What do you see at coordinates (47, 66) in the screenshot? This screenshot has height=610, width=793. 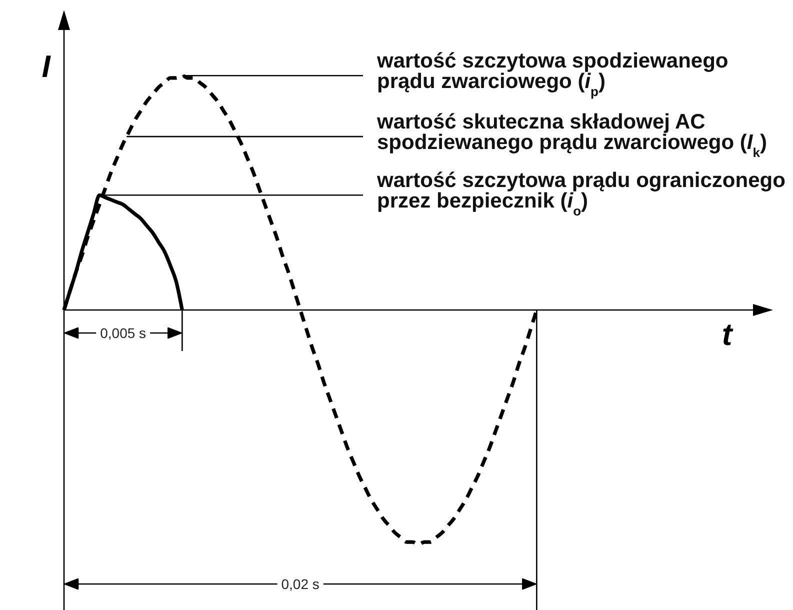 I see `y-axis-title: I` at bounding box center [47, 66].